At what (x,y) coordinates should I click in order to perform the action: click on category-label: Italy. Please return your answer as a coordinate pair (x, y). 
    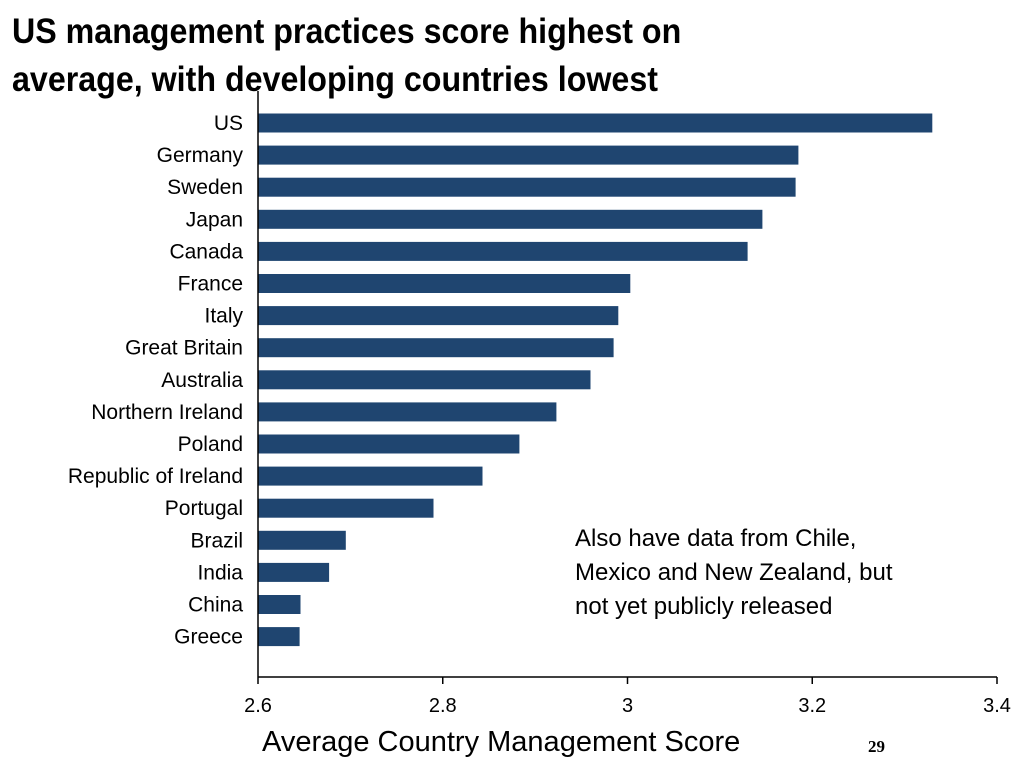
    Looking at the image, I should click on (223, 316).